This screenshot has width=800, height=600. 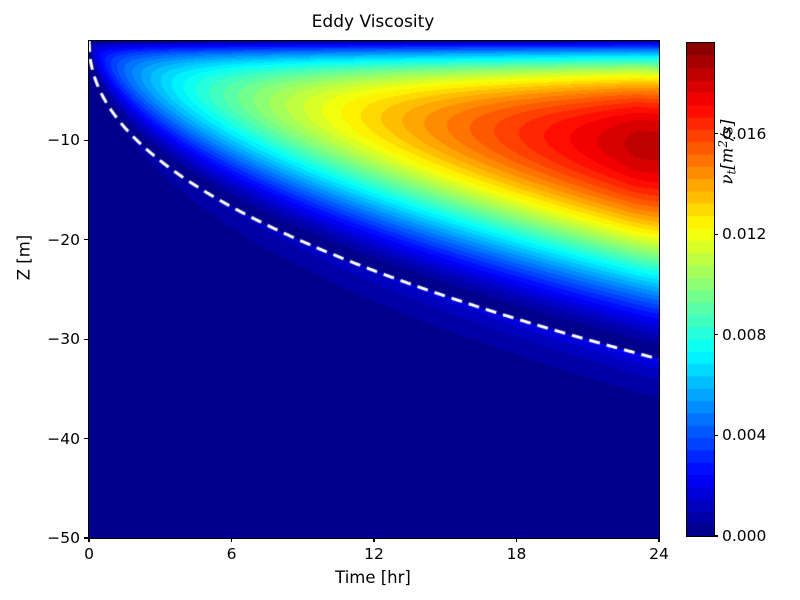 What do you see at coordinates (516, 554) in the screenshot?
I see `x-tick-label: 18` at bounding box center [516, 554].